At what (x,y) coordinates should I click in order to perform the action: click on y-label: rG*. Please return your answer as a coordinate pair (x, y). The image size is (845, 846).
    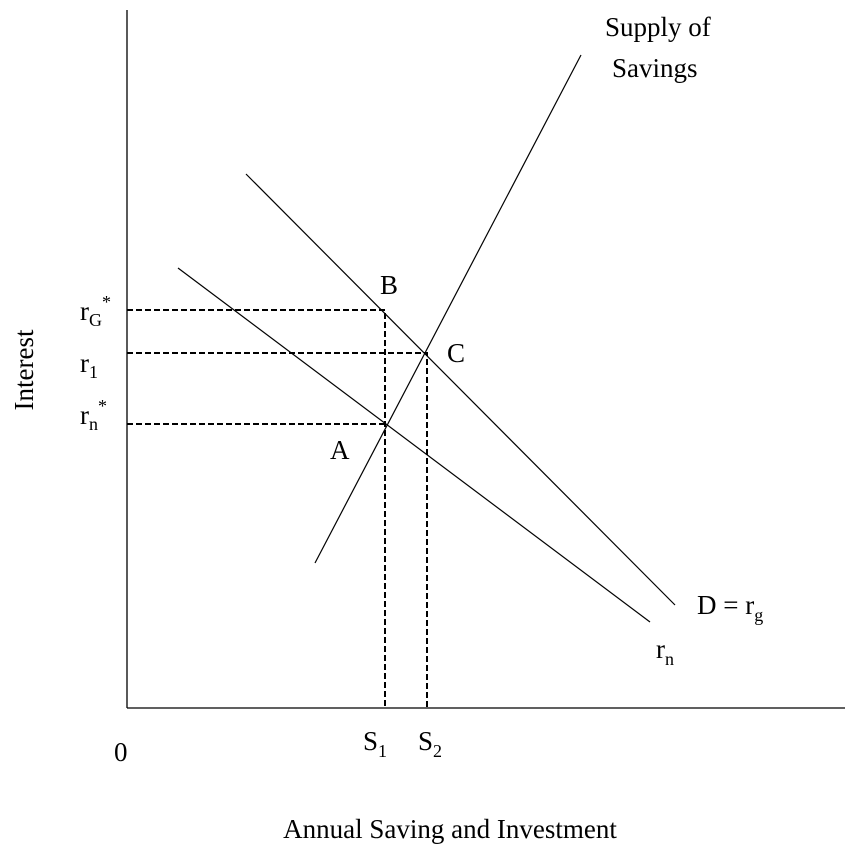
    Looking at the image, I should click on (95, 311).